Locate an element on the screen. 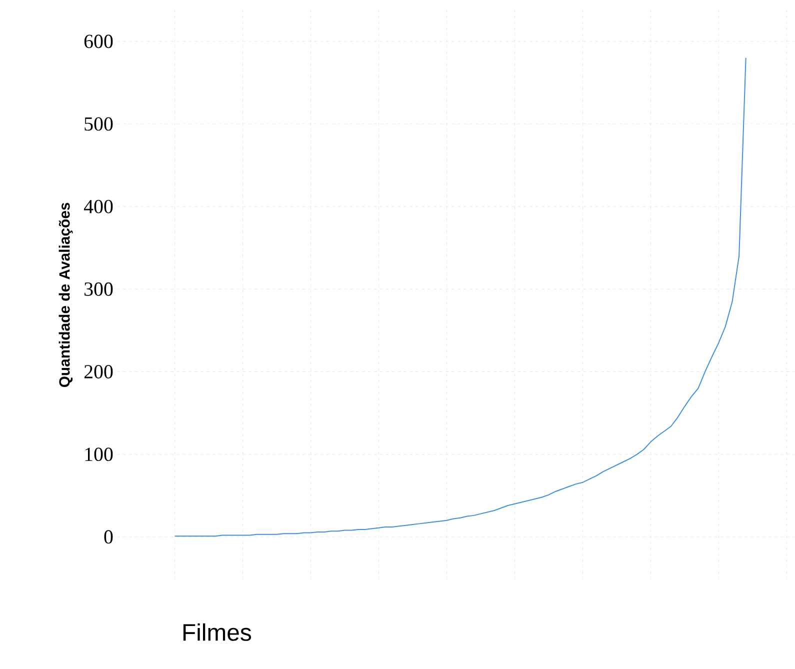  x-axis-title: Filmes is located at coordinates (217, 632).